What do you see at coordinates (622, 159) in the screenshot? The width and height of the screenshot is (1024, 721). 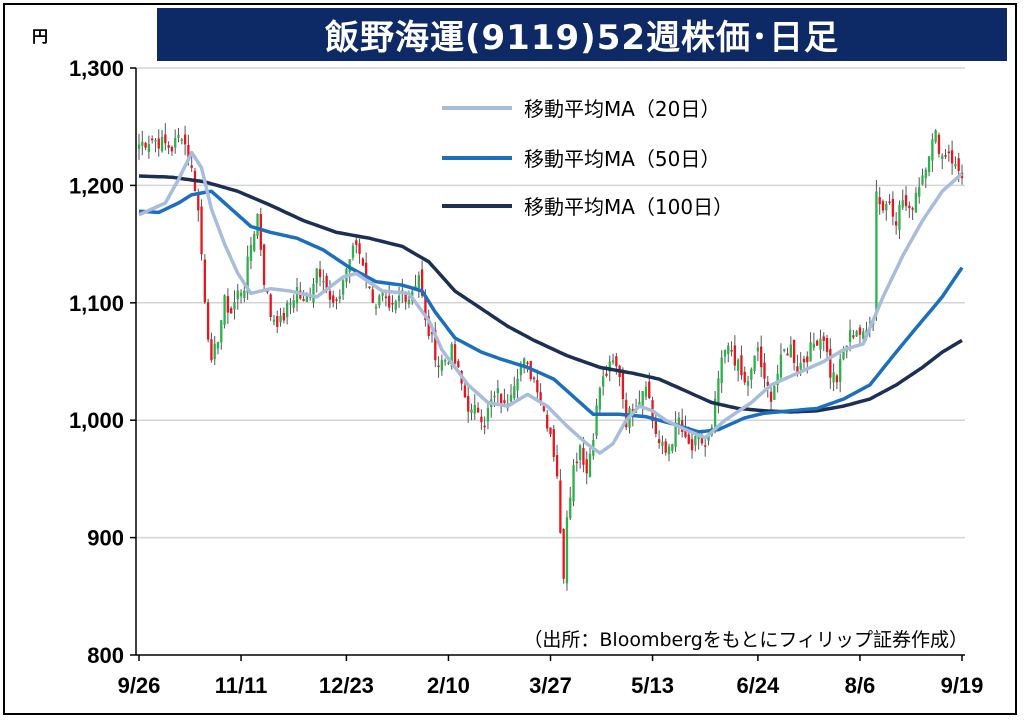 I see `legend-label-ma50: 移動平均MA（50日）` at bounding box center [622, 159].